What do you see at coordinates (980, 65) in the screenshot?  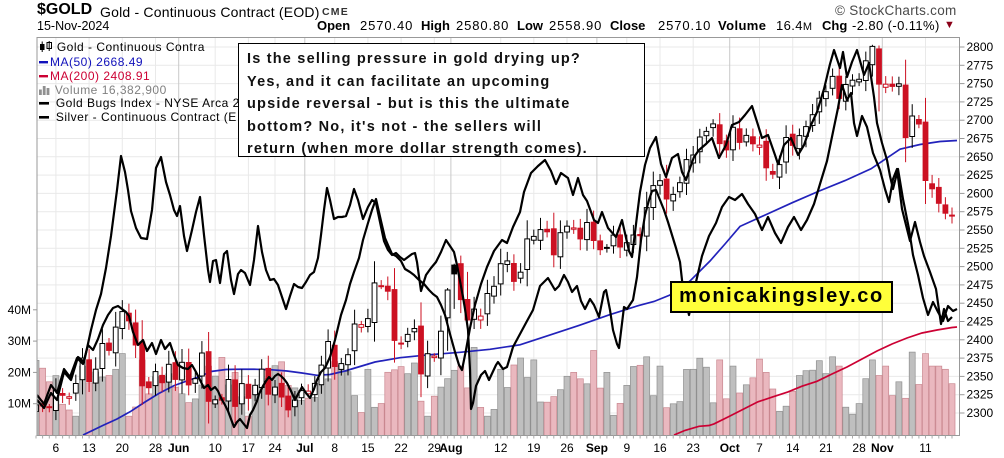 I see `svg-text: 2775` at bounding box center [980, 65].